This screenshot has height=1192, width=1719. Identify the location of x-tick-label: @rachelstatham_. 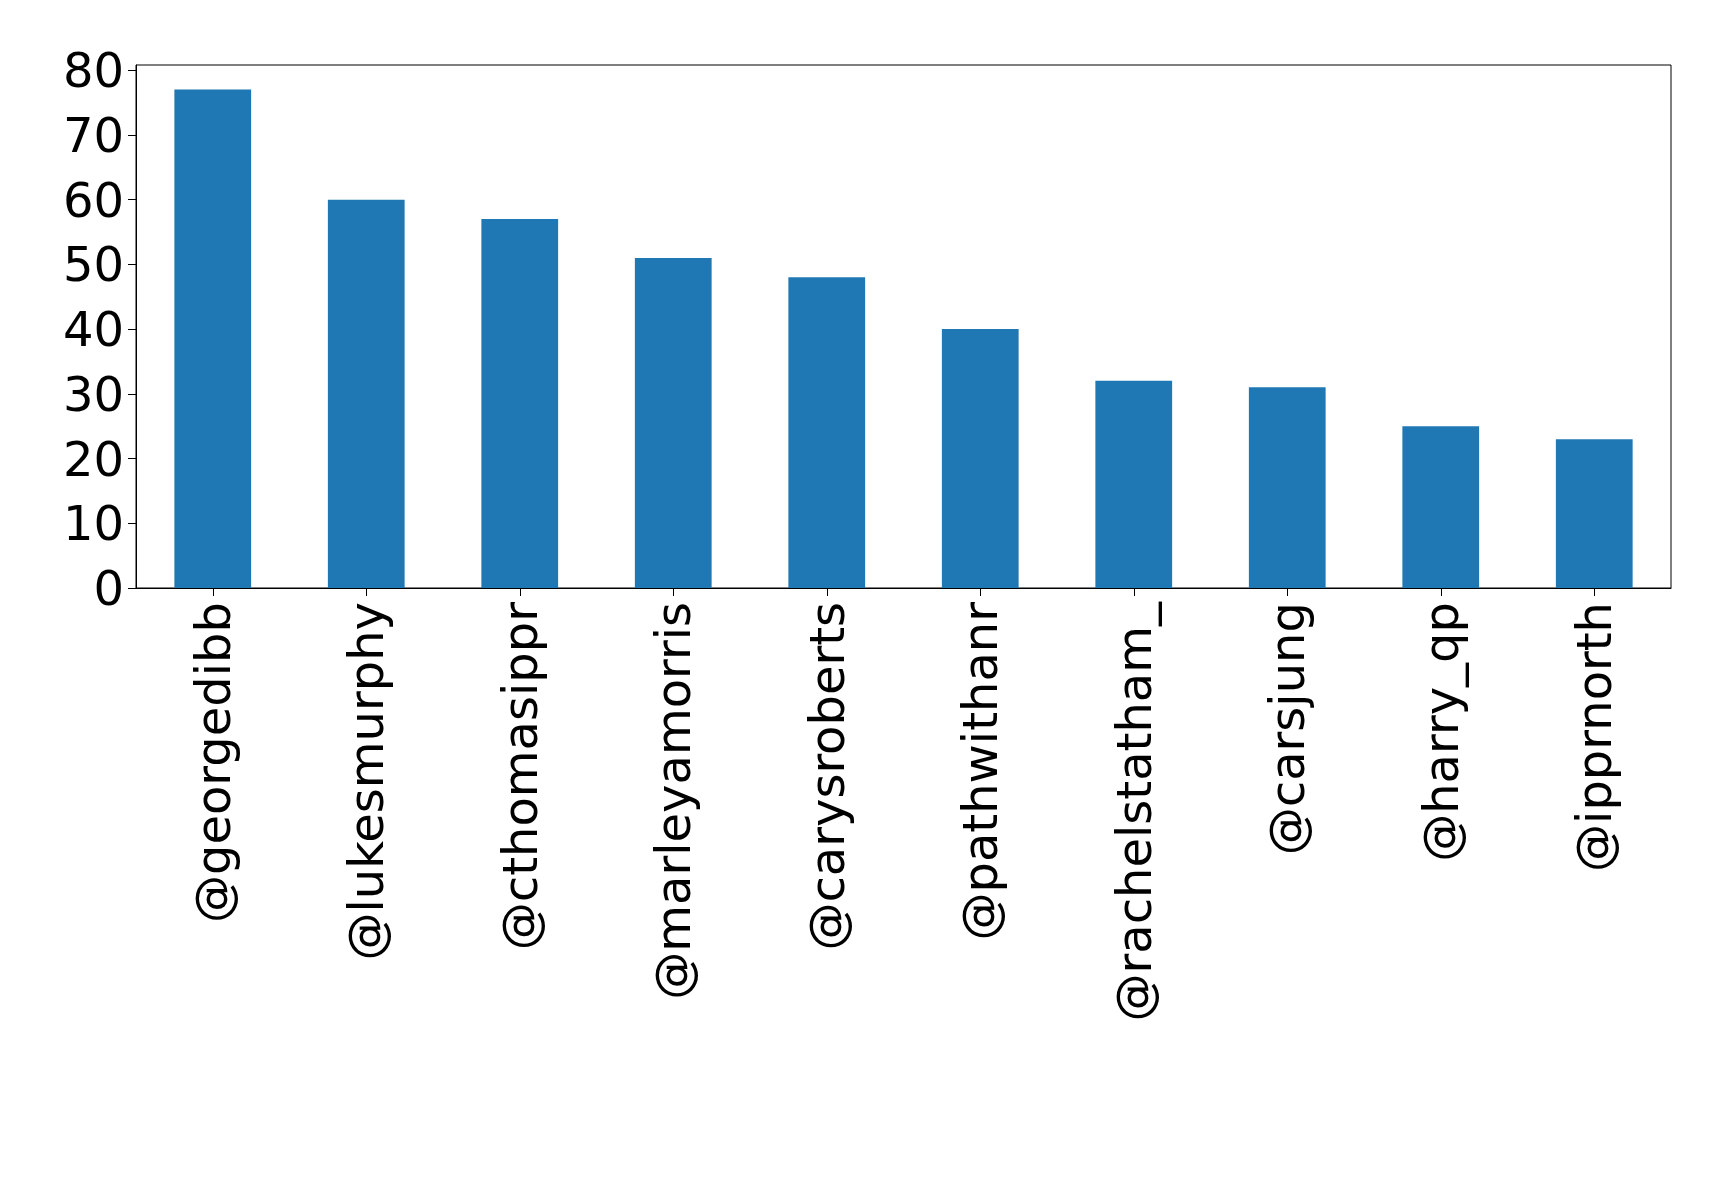
(1133, 811).